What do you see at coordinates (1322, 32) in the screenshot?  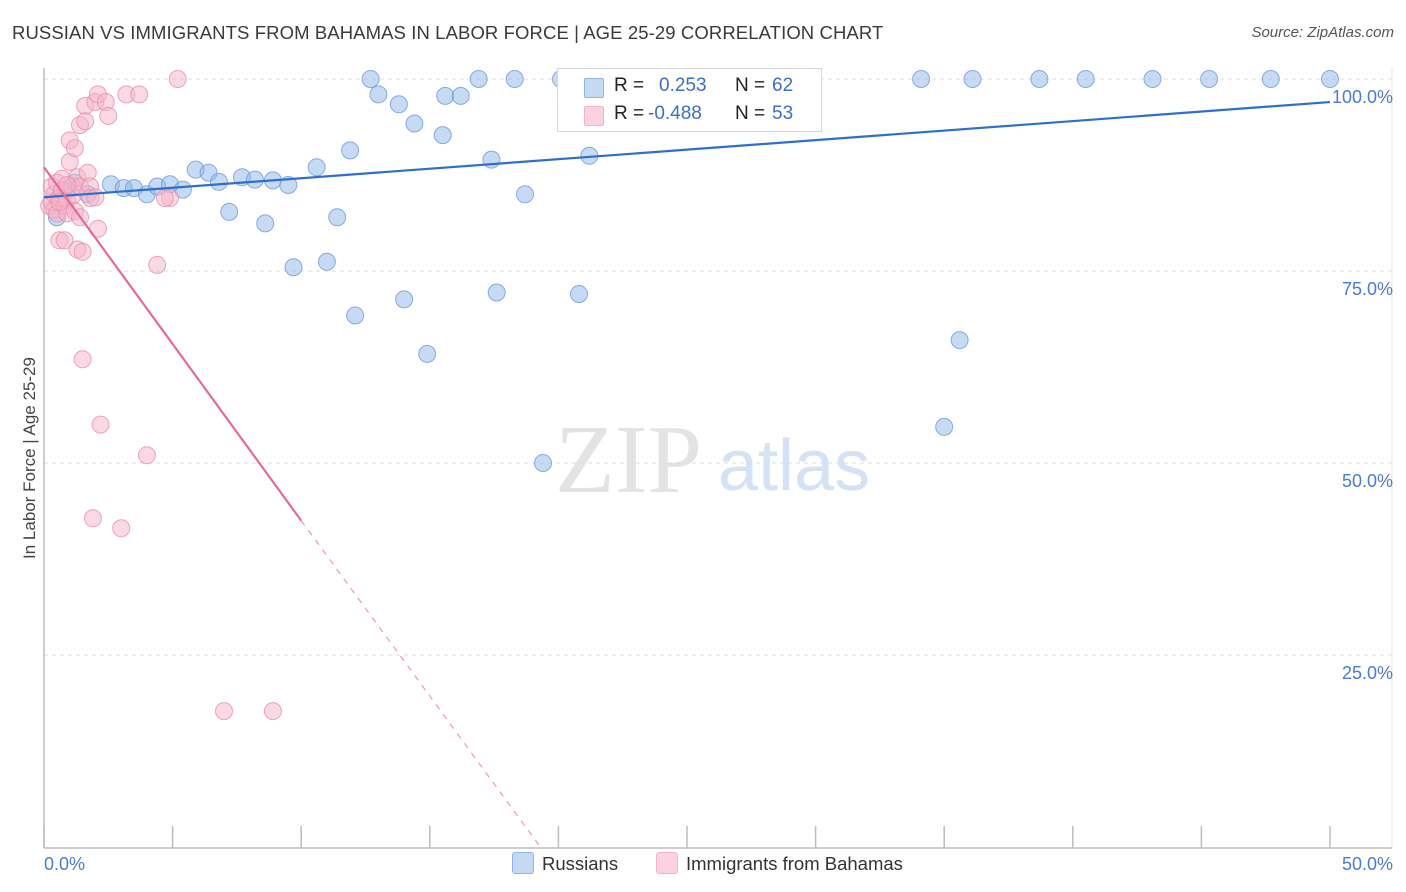 I see `source-credit: Source: ZipAtlas.com` at bounding box center [1322, 32].